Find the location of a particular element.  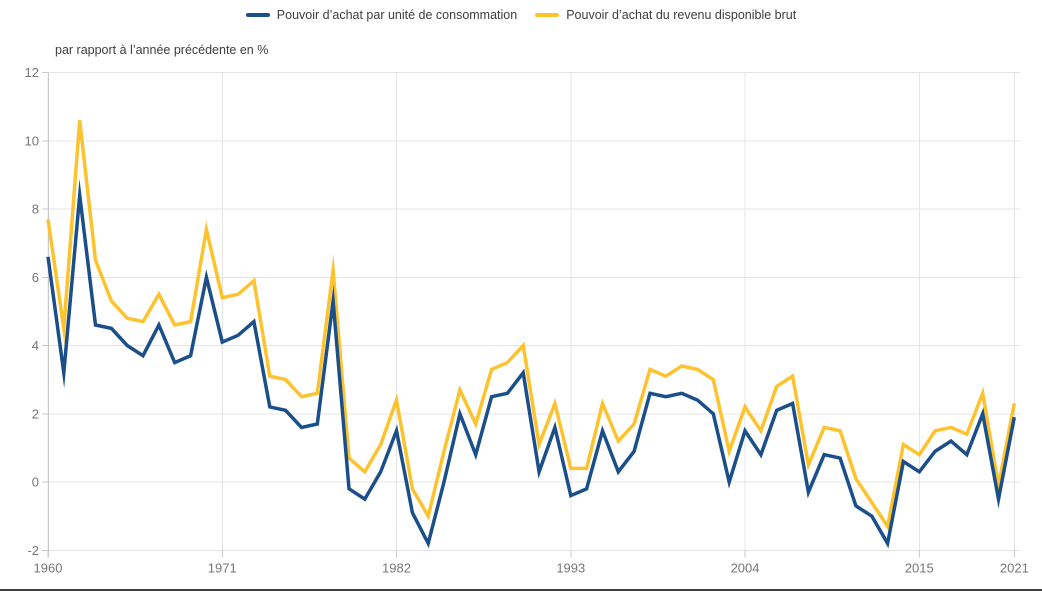

x-tick-label: 1960 is located at coordinates (48, 567).